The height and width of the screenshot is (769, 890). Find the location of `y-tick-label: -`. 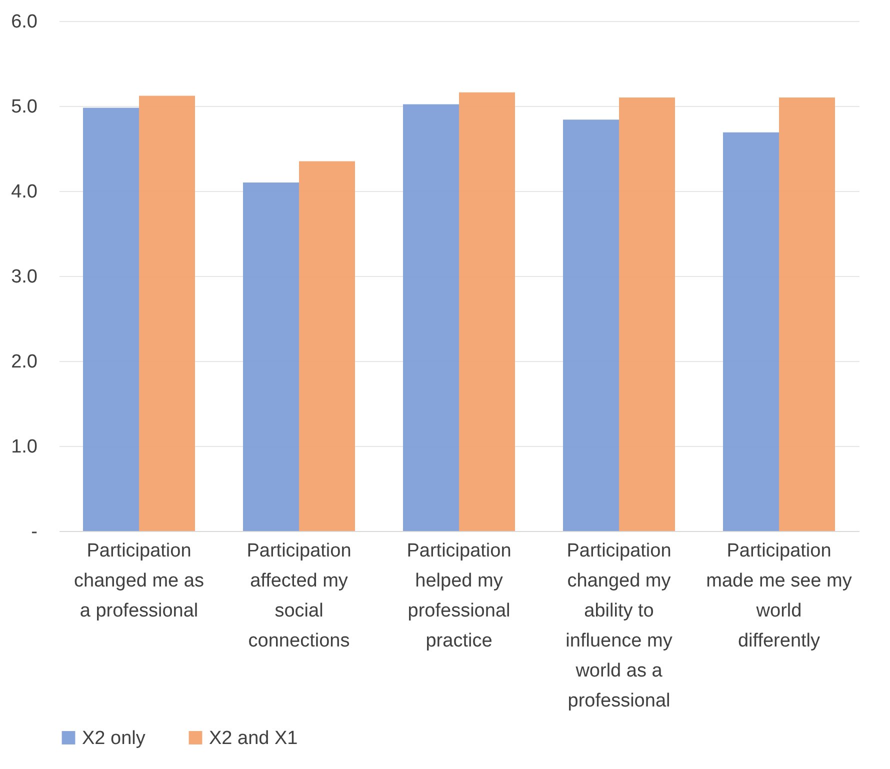

y-tick-label: - is located at coordinates (34, 532).